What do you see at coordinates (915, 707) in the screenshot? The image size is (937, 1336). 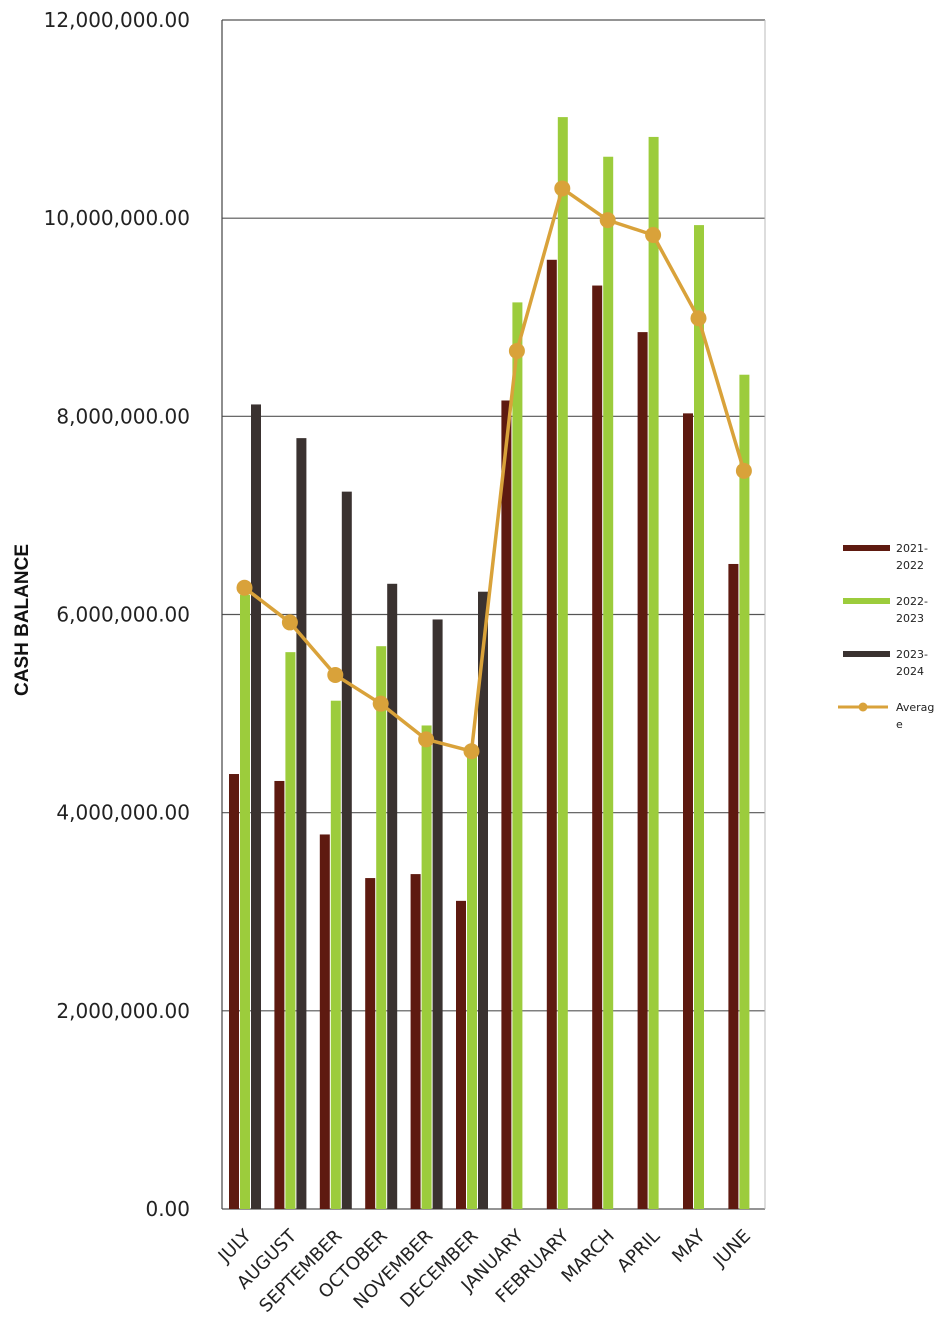 I see `legend-label: Averag` at bounding box center [915, 707].